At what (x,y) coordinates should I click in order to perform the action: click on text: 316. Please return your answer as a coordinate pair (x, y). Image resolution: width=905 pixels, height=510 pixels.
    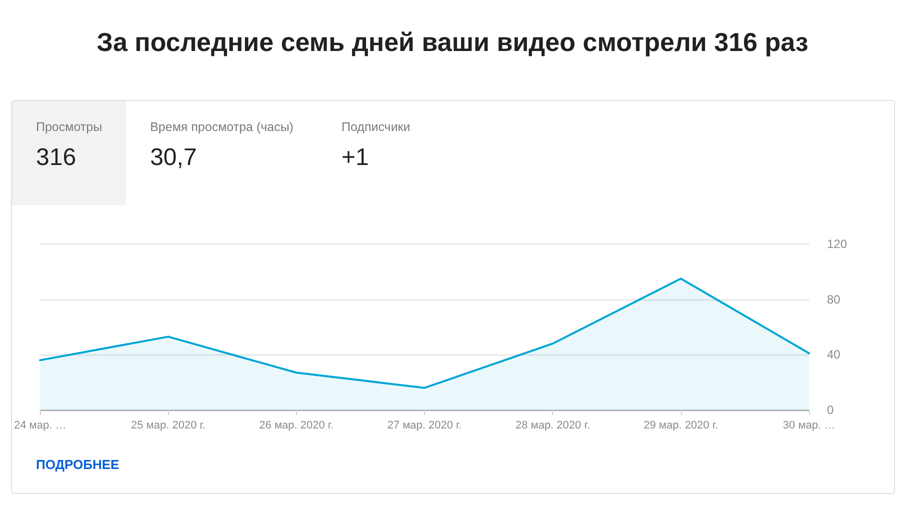
    Looking at the image, I should click on (57, 158).